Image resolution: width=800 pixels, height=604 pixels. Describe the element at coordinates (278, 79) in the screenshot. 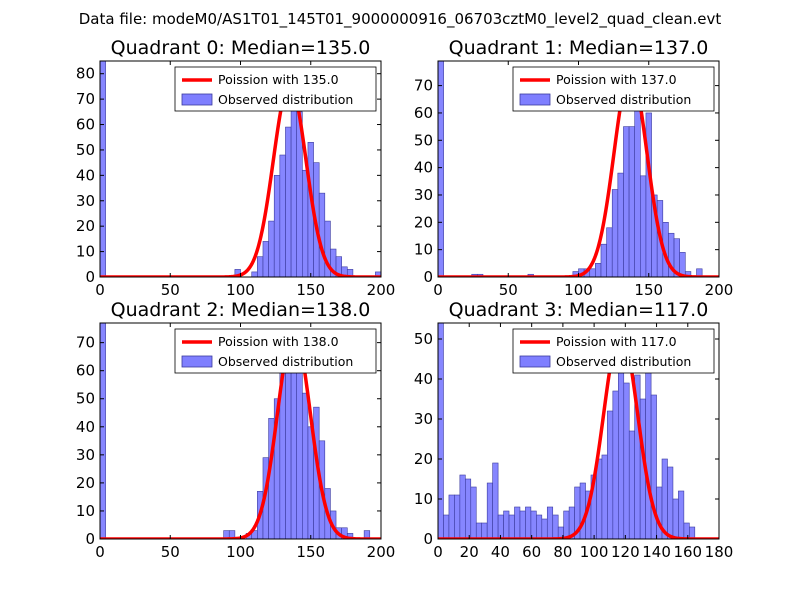

I see `legend-label-poisson: Poission with 135.0` at that location.